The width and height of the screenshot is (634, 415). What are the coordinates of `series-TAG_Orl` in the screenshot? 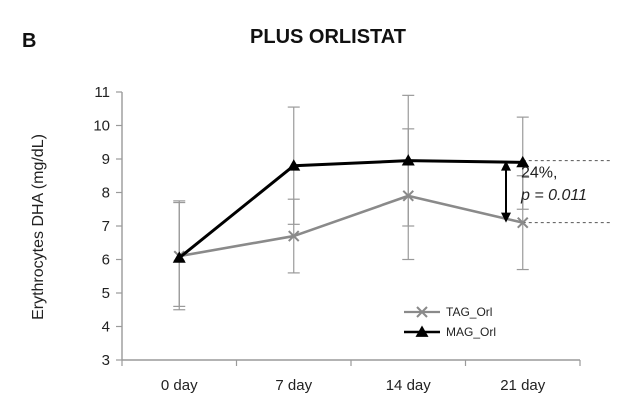 It's located at (351, 226).